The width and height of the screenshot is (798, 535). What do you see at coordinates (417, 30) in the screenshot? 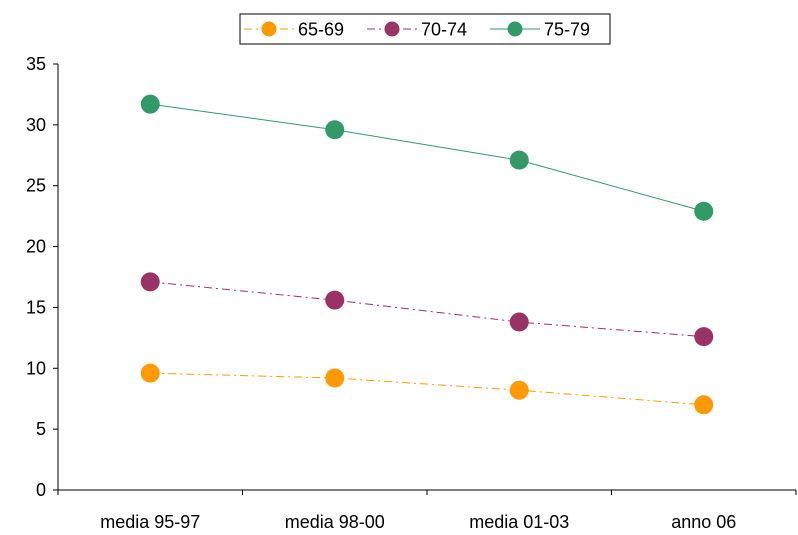
I see `legend-item: 70-74` at bounding box center [417, 30].